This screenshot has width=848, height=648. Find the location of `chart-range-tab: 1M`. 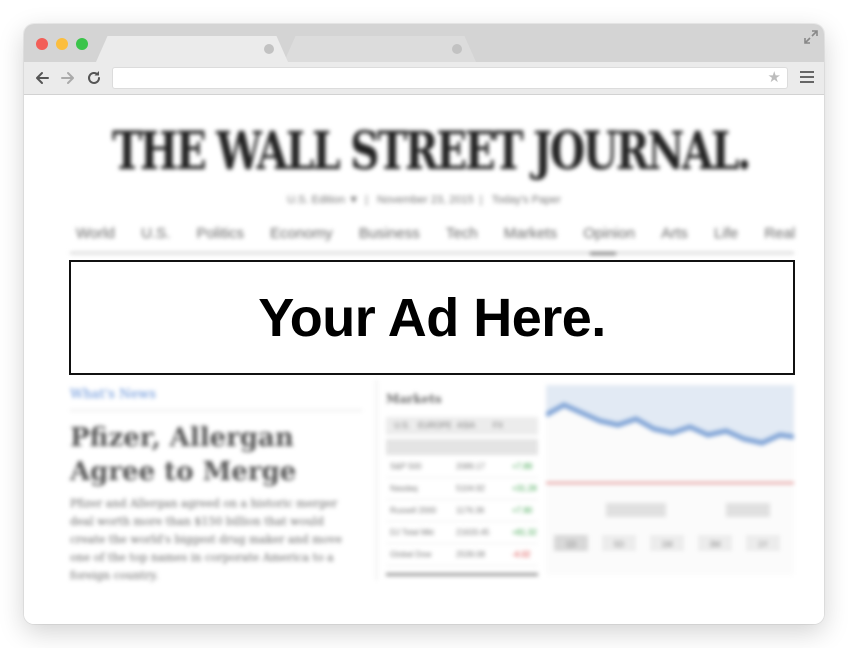

chart-range-tab: 1M is located at coordinates (667, 543).